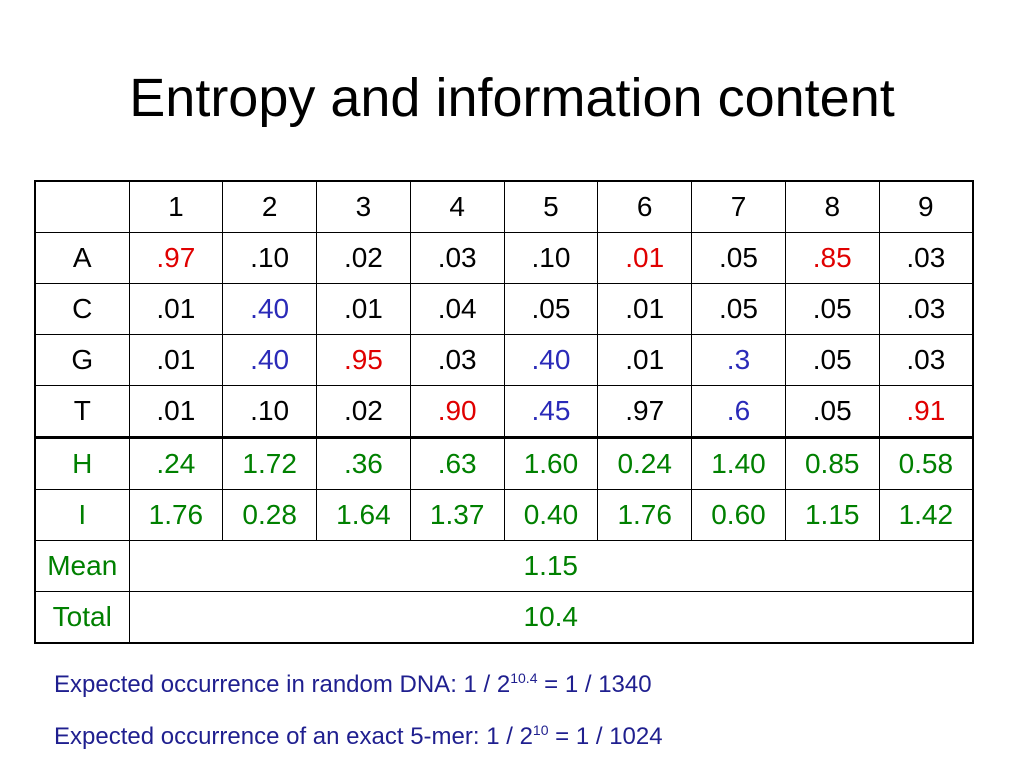  I want to click on row-label-h: H, so click(82, 463).